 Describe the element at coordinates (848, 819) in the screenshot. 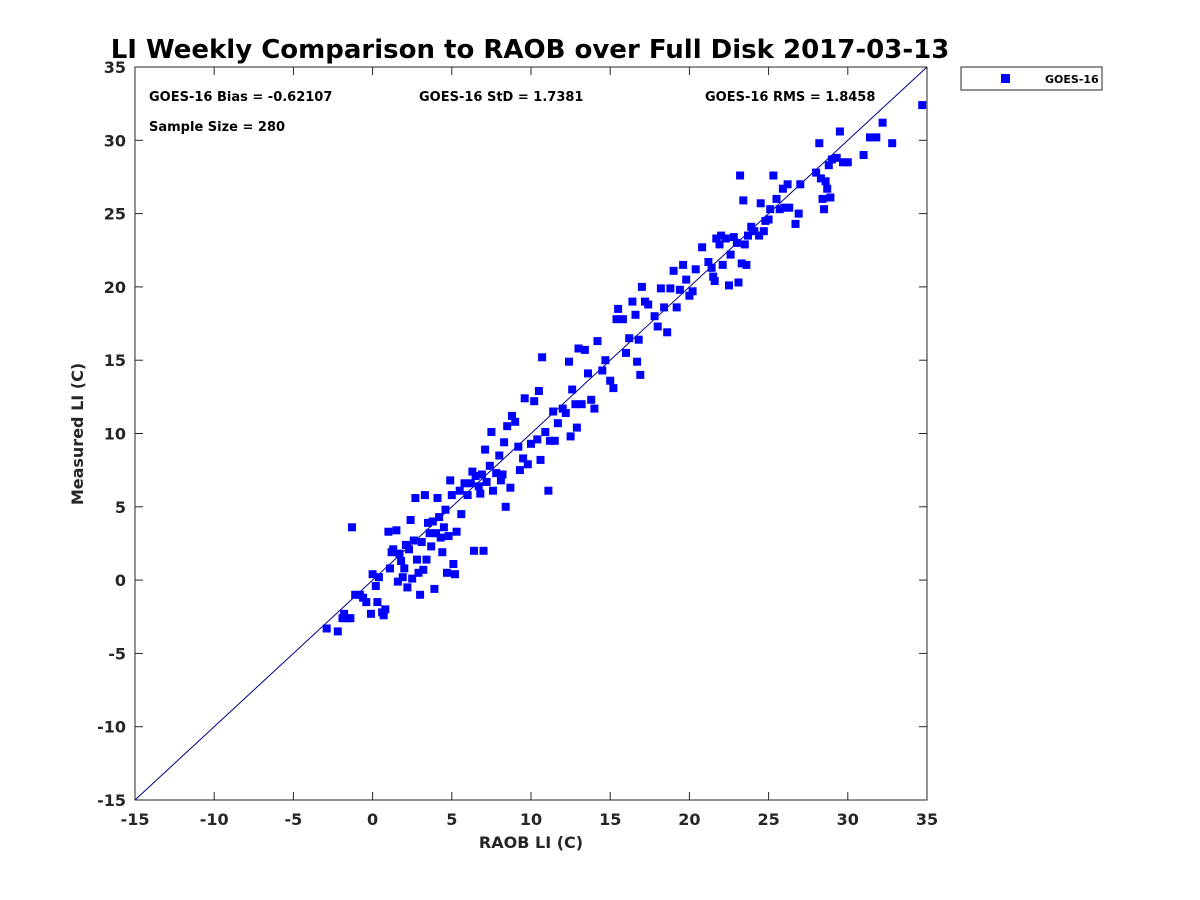

I see `x-tick-label: 30` at that location.